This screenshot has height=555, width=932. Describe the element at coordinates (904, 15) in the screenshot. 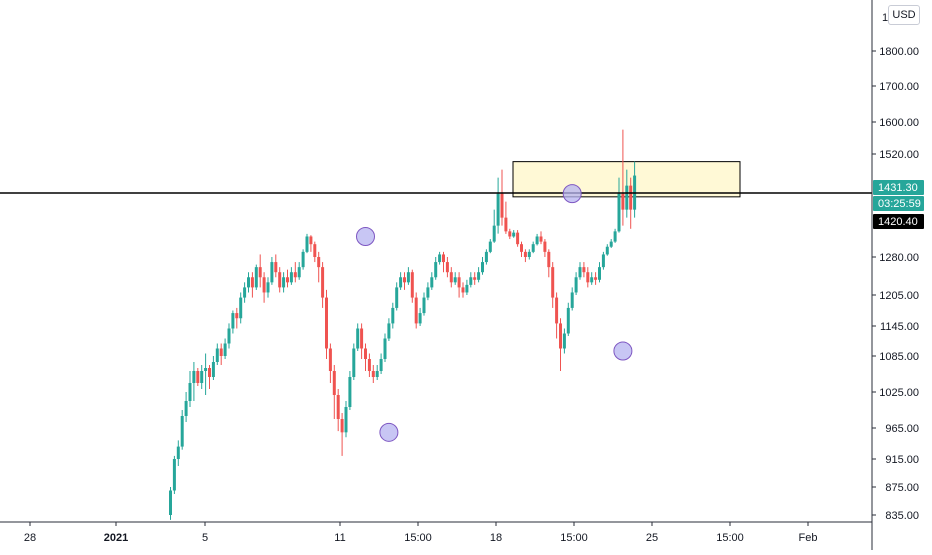

I see `currency-button: USD` at that location.